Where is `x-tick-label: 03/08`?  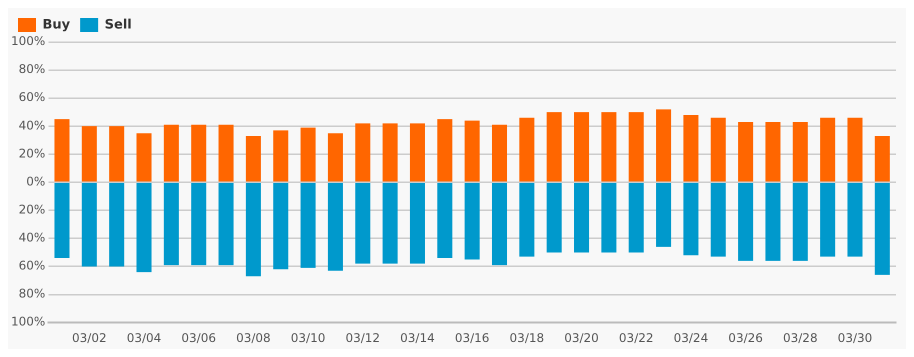
x-tick-label: 03/08 is located at coordinates (253, 337).